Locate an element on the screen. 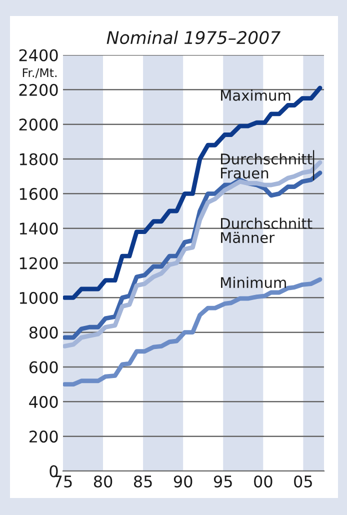 The height and width of the screenshot is (515, 347). x-tick-label: 75 is located at coordinates (63, 482).